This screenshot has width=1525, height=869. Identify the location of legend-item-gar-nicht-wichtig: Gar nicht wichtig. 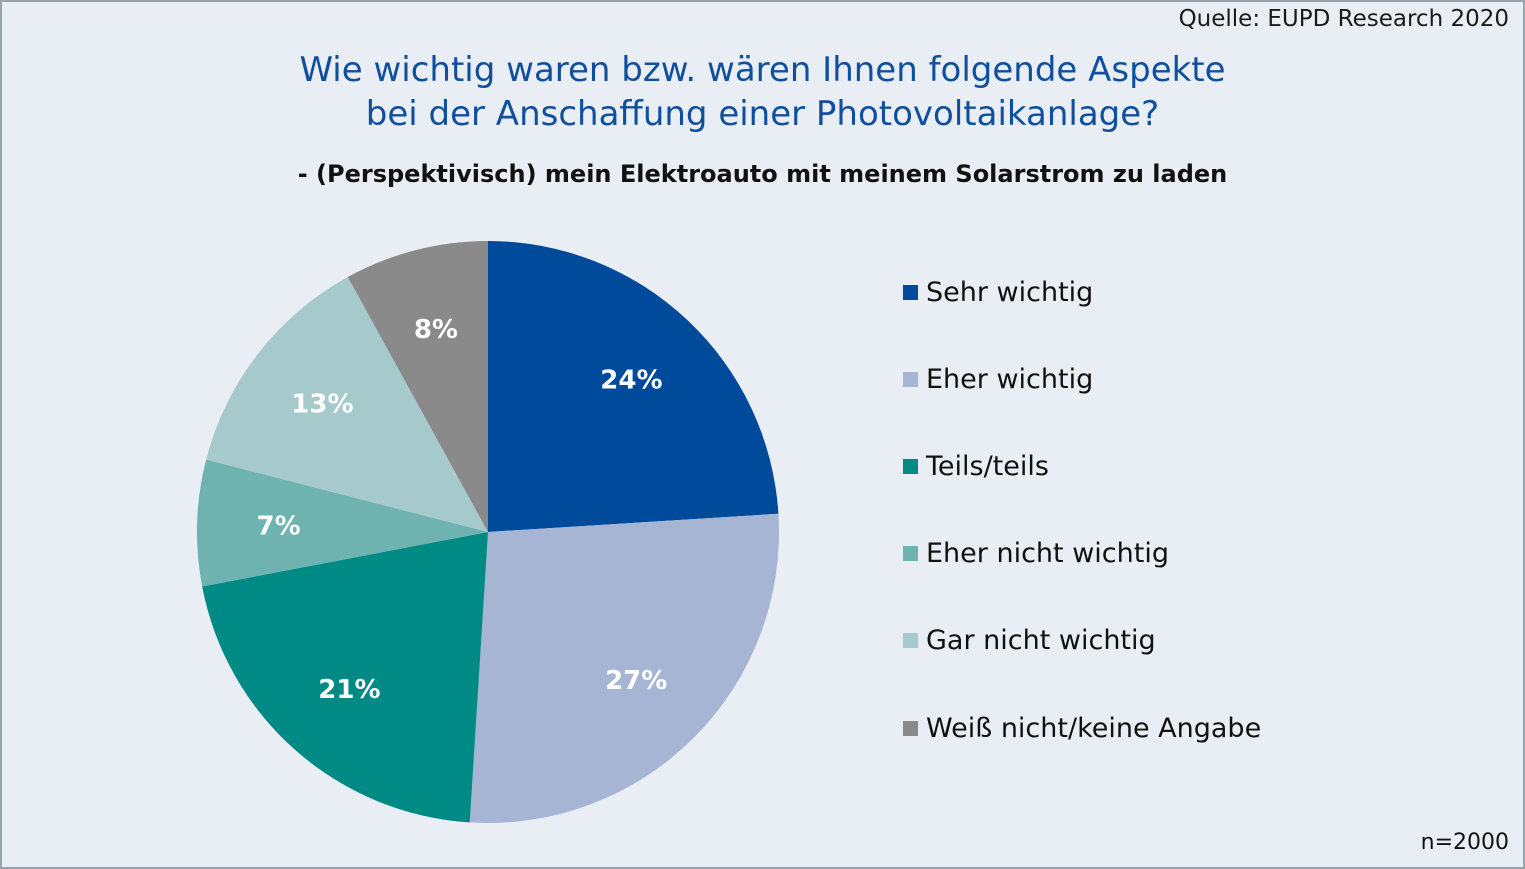
(1029, 641).